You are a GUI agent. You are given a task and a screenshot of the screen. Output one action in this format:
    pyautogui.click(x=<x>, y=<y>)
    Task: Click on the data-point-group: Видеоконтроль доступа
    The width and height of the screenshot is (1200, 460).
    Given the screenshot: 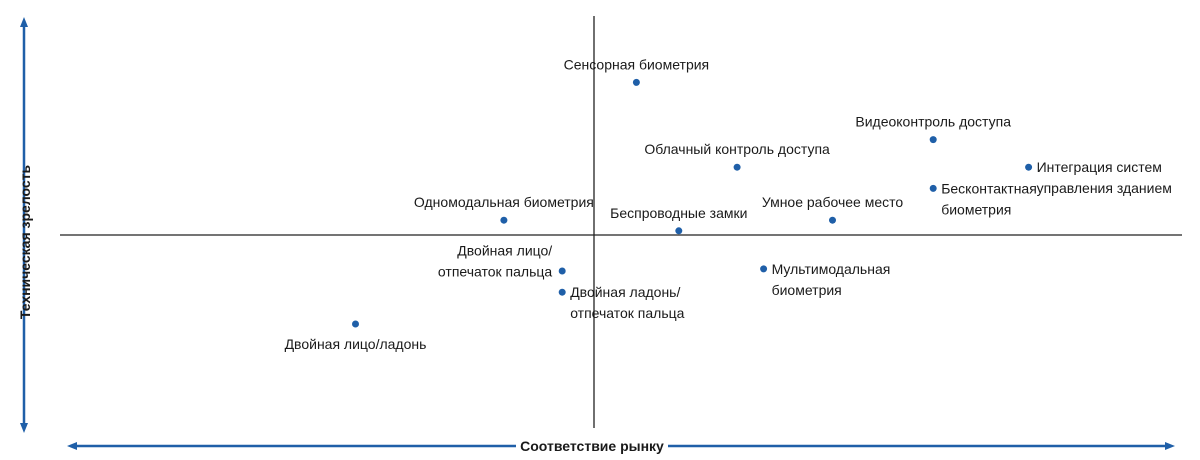 What is the action you would take?
    pyautogui.click(x=933, y=129)
    